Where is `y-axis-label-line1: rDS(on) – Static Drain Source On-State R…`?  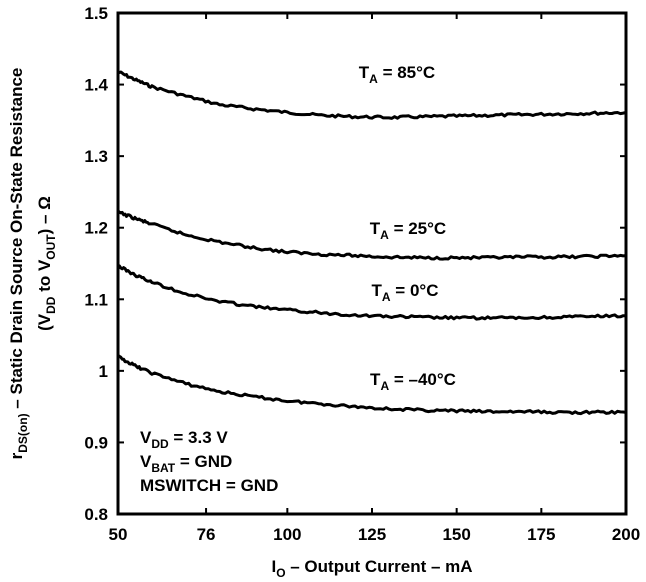
y-axis-label-line1: rDS(on) – Static Drain Source On-State R… is located at coordinates (18, 264).